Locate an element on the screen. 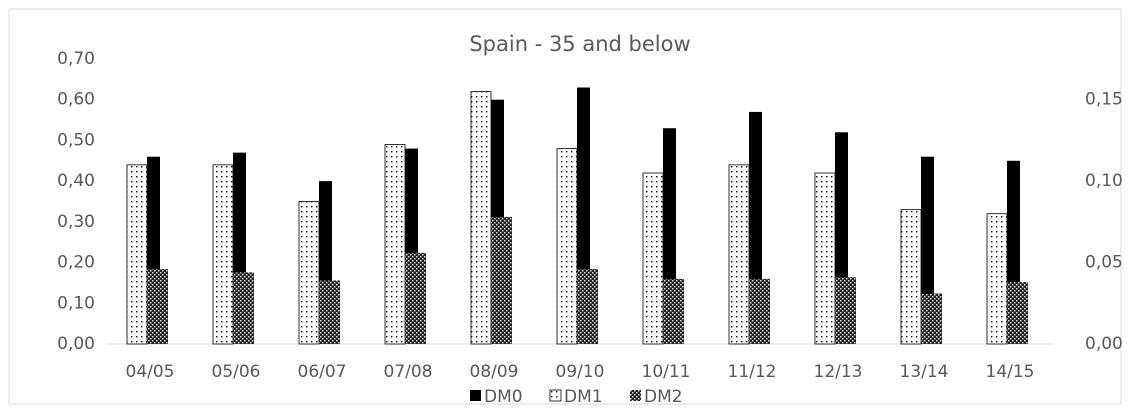 Image resolution: width=1131 pixels, height=418 pixels. legend-label: DM2 is located at coordinates (663, 397).